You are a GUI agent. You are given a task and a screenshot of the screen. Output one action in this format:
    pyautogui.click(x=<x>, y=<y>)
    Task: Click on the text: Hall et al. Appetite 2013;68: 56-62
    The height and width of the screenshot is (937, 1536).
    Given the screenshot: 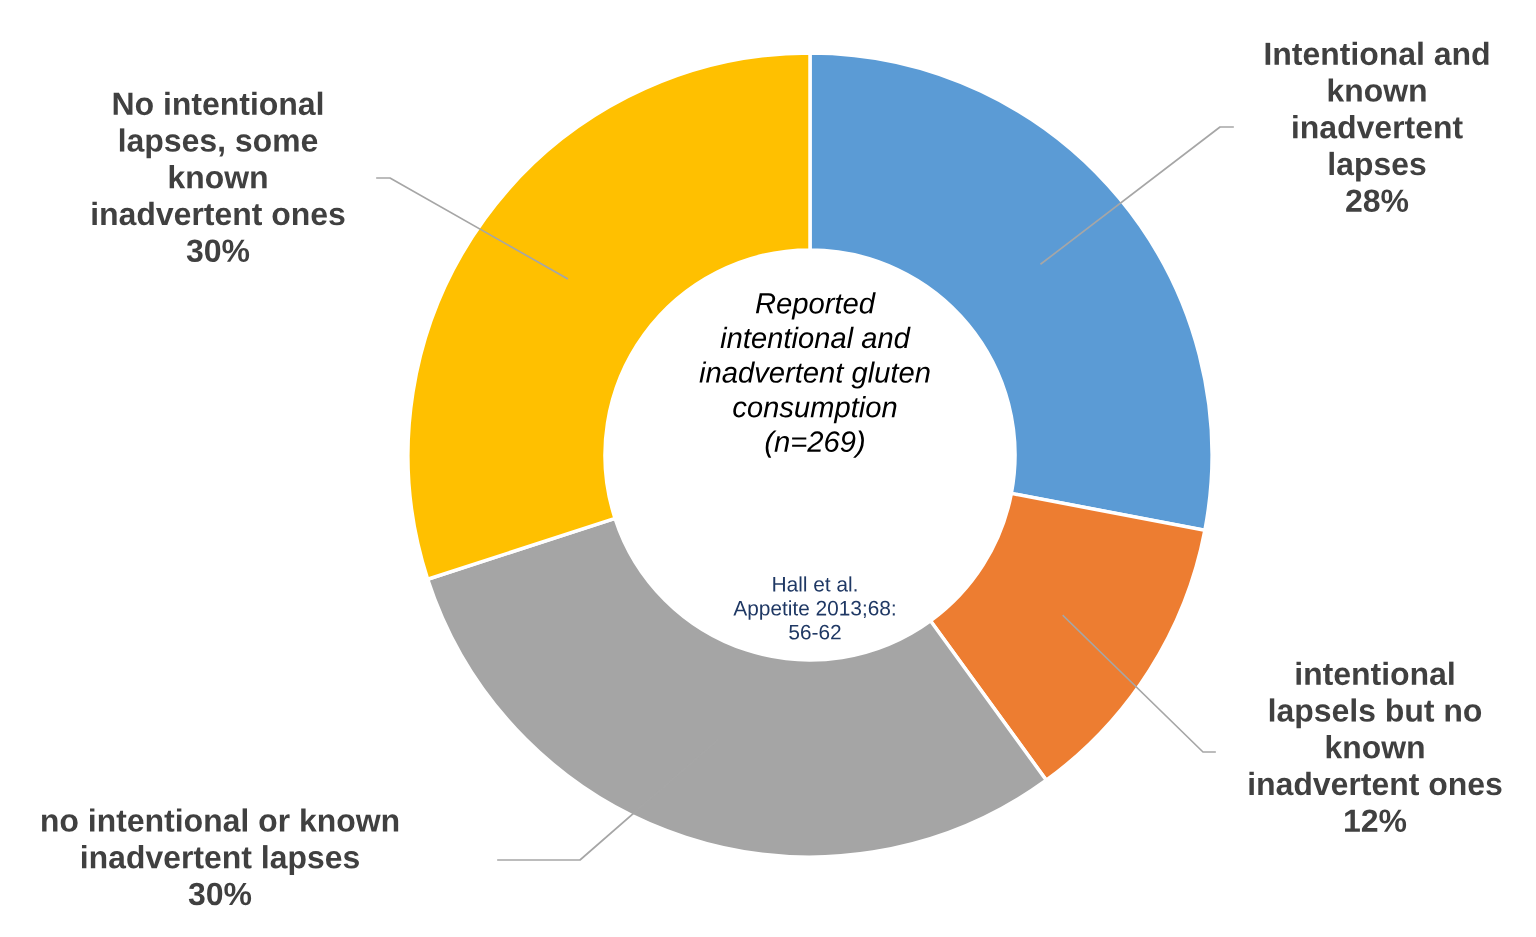 What is the action you would take?
    pyautogui.click(x=814, y=608)
    